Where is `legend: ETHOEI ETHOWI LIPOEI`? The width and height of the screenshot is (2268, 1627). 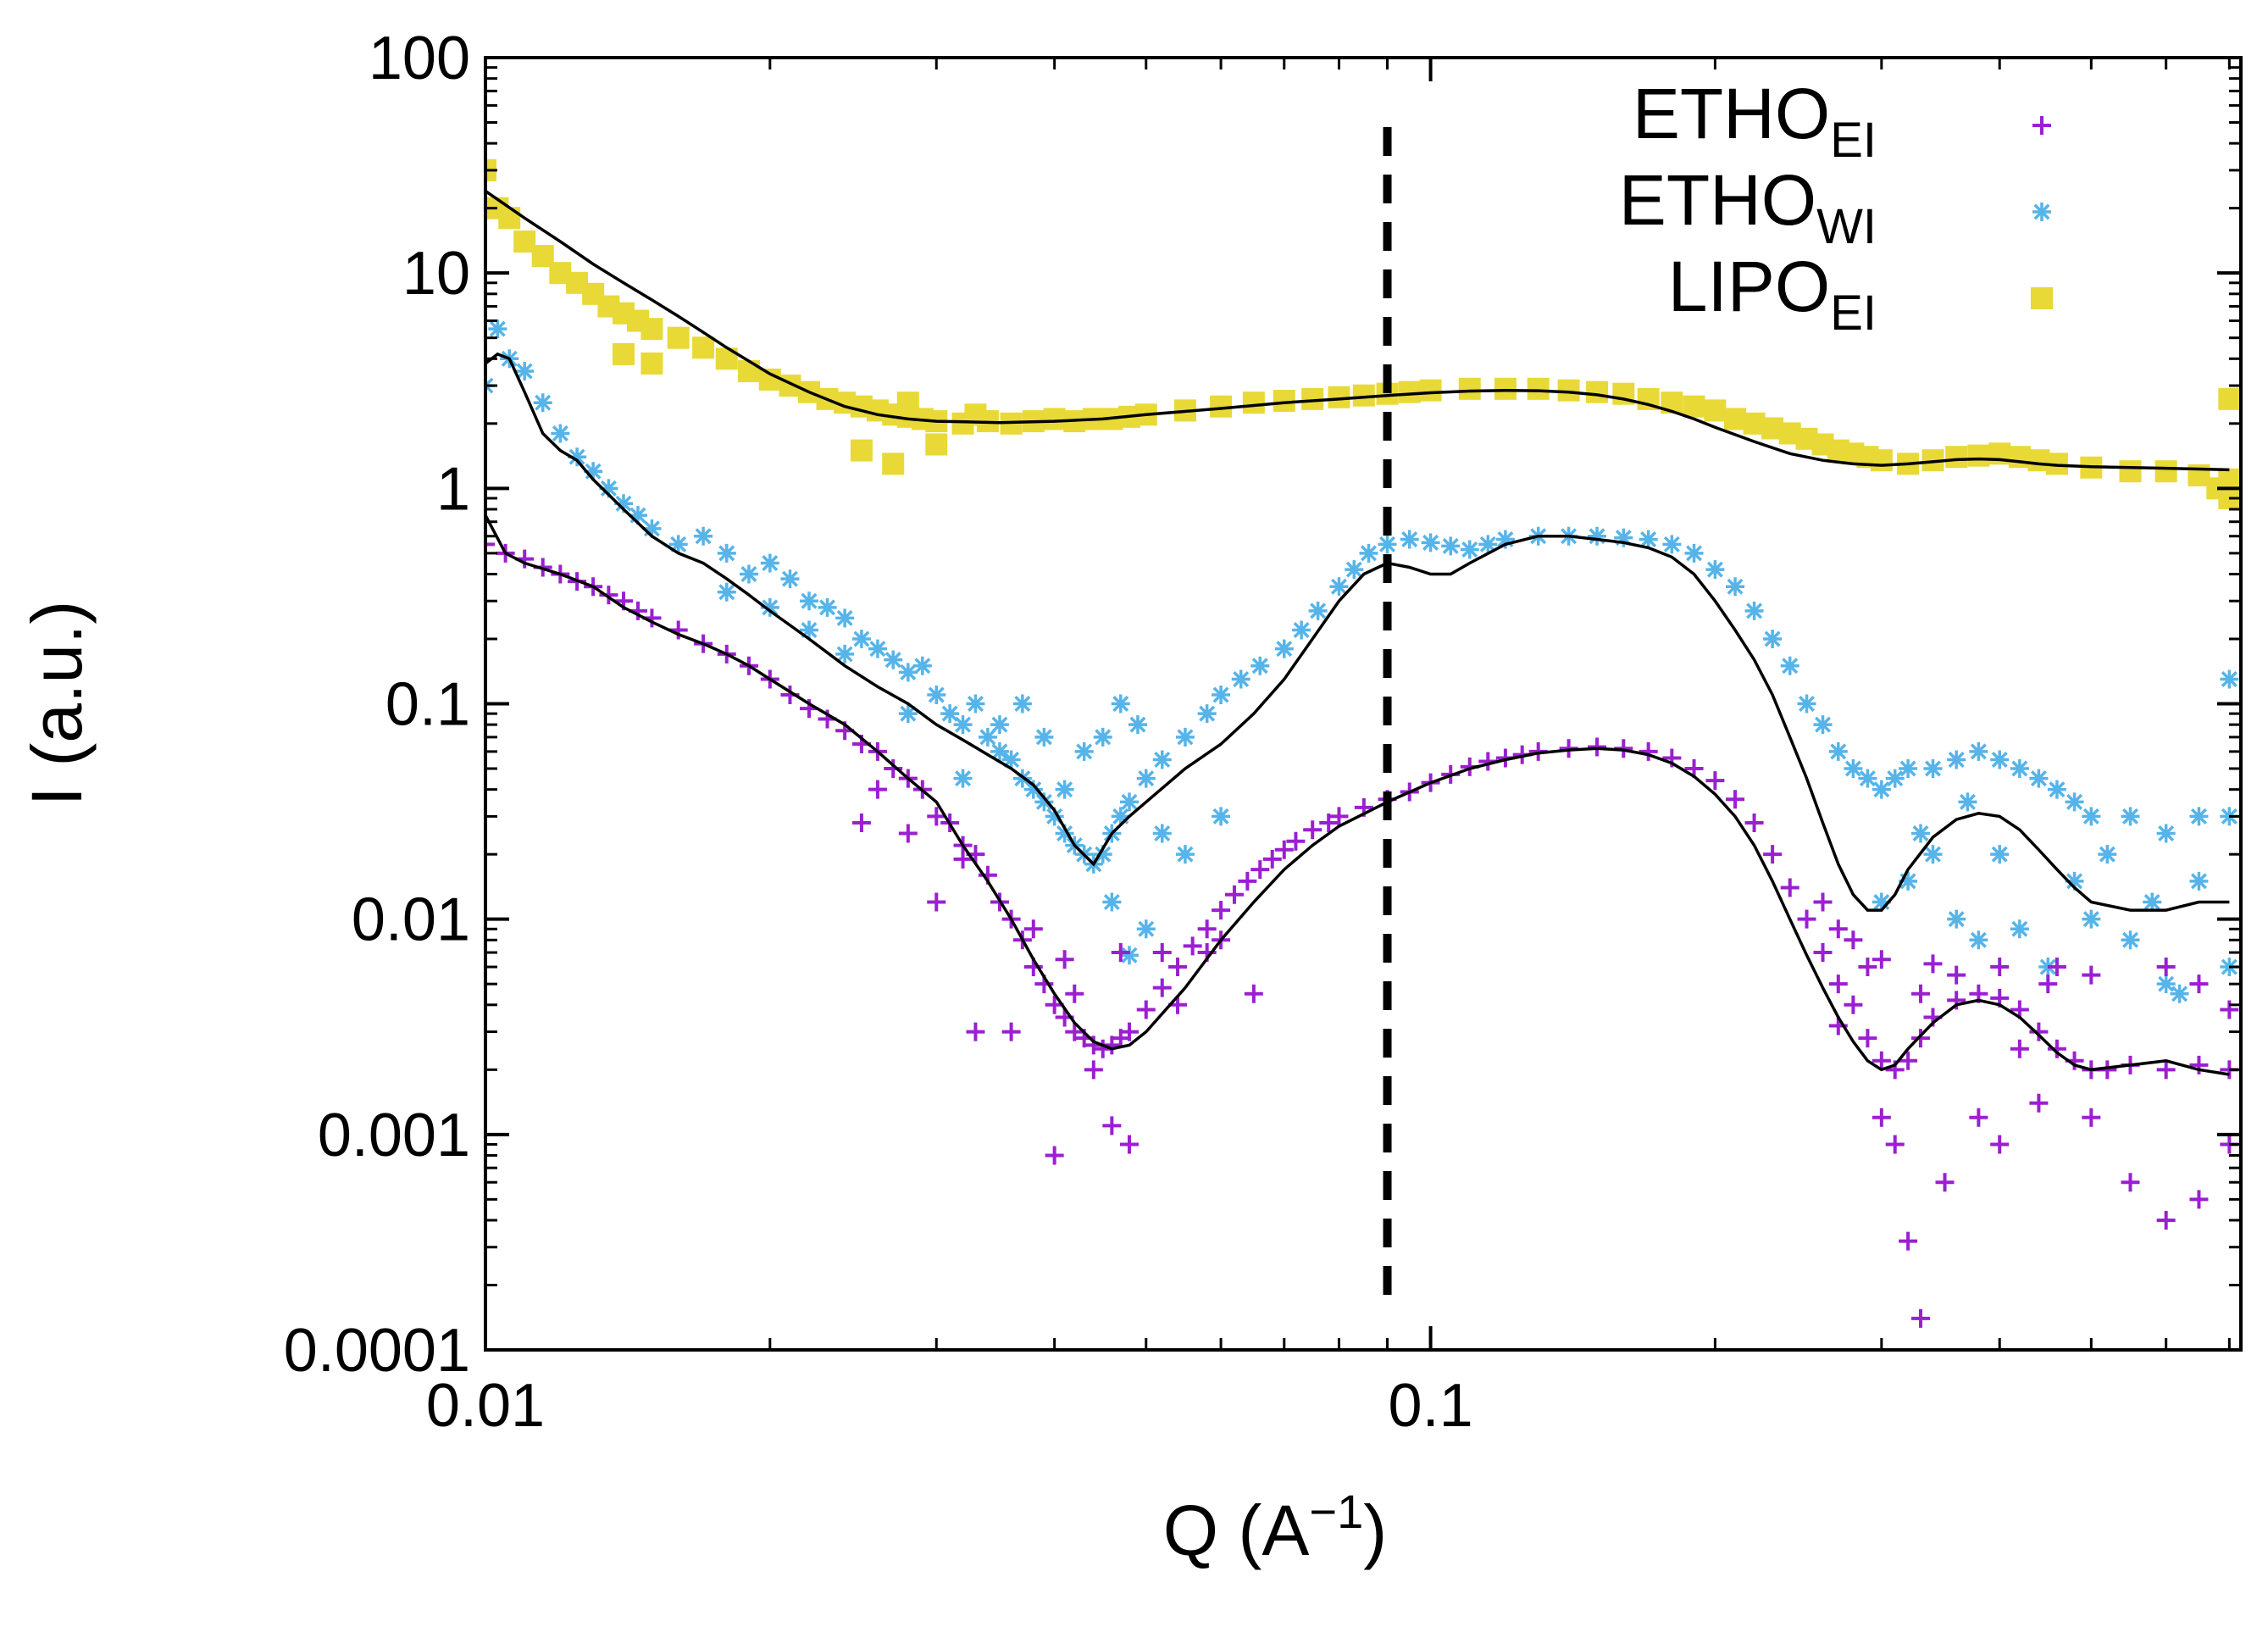
legend: ETHOEI ETHOWI LIPOEI is located at coordinates (1836, 208).